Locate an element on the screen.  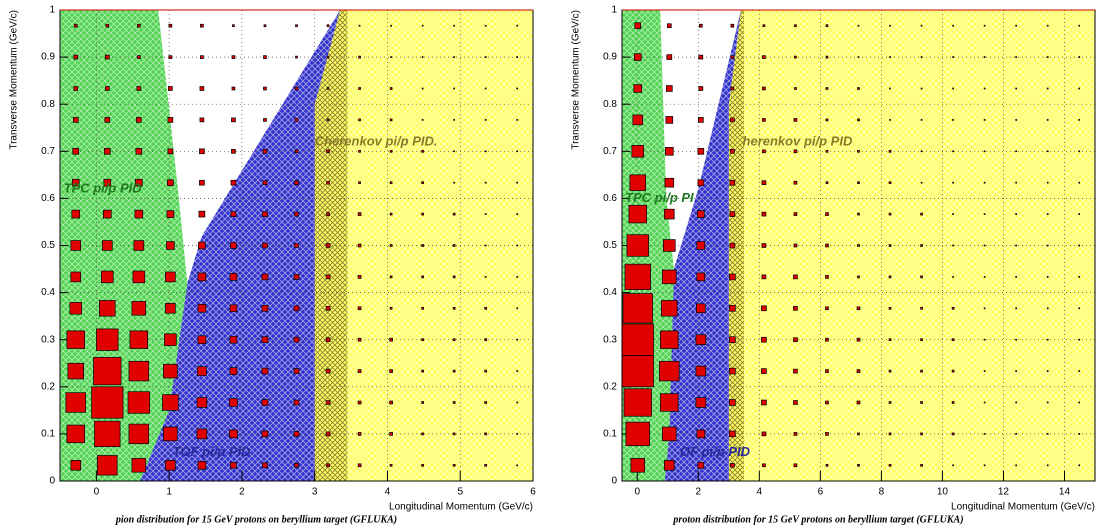
x-tick-label: 3 is located at coordinates (315, 492).